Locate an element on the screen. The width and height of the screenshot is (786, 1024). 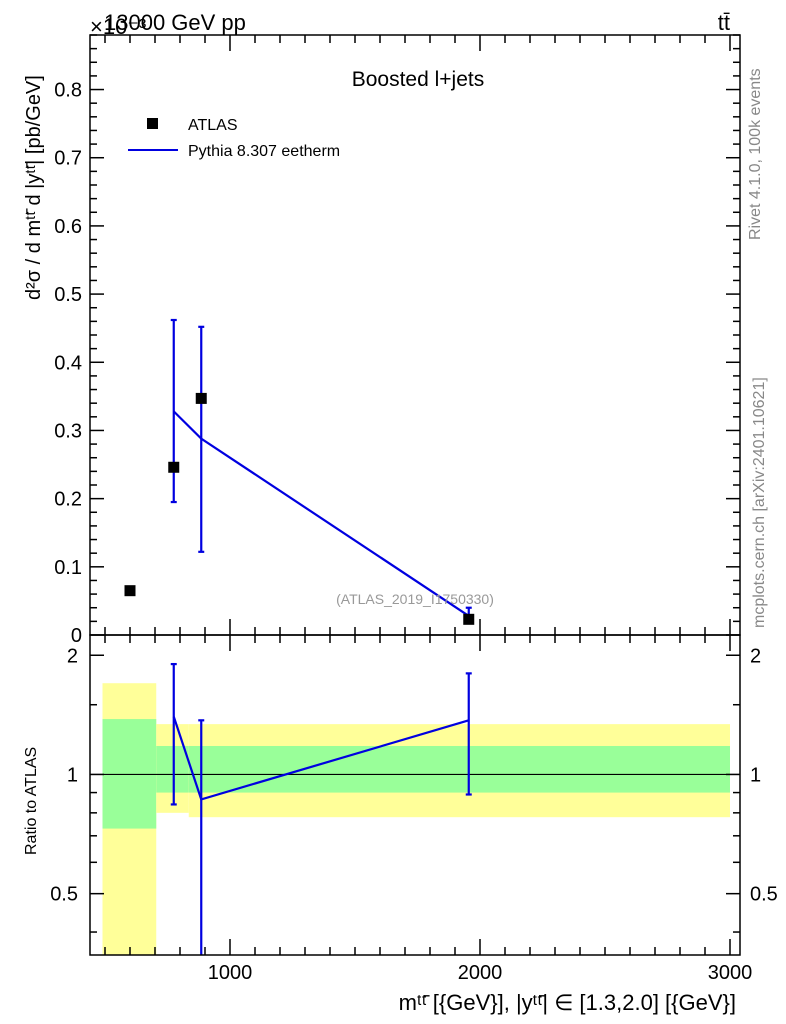
ratio-y-axis-label: Ratio to ATLAS is located at coordinates (31, 801).